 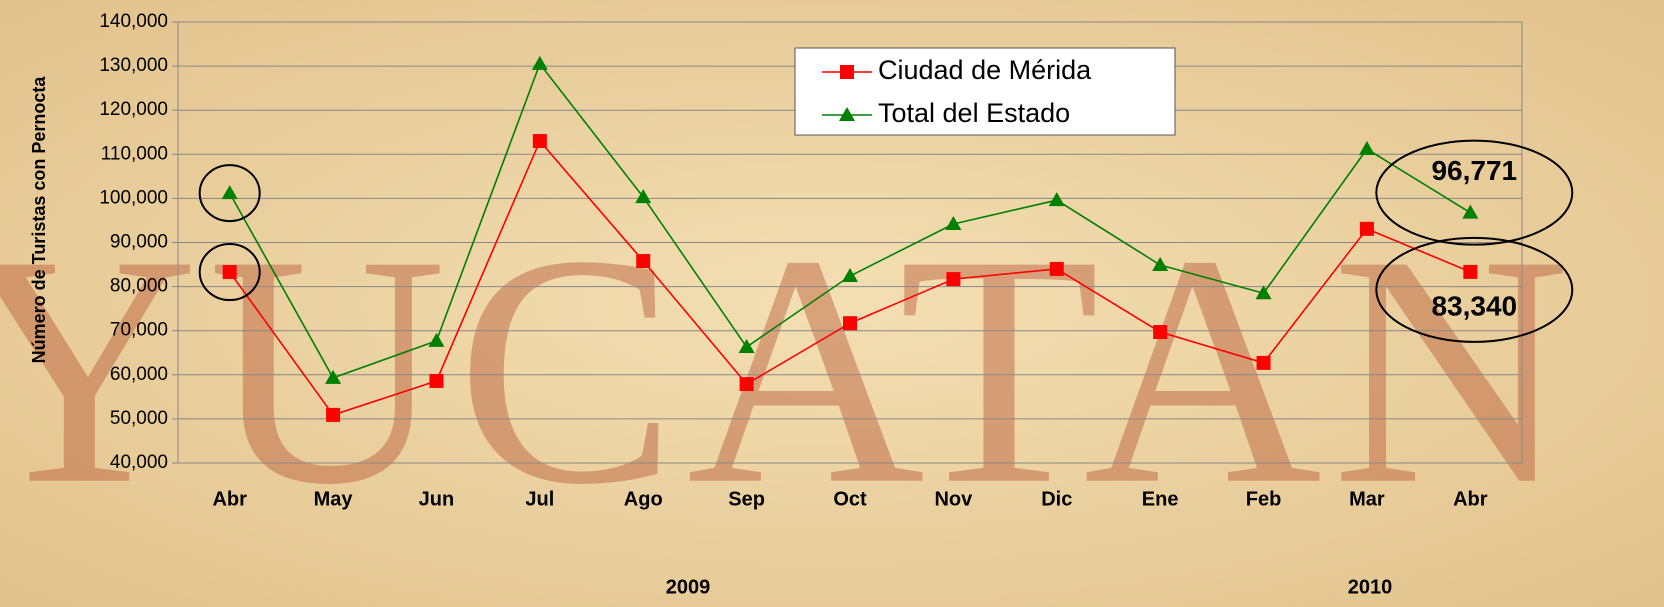 I want to click on legend-label: Ciudad de Mérida, so click(x=985, y=70).